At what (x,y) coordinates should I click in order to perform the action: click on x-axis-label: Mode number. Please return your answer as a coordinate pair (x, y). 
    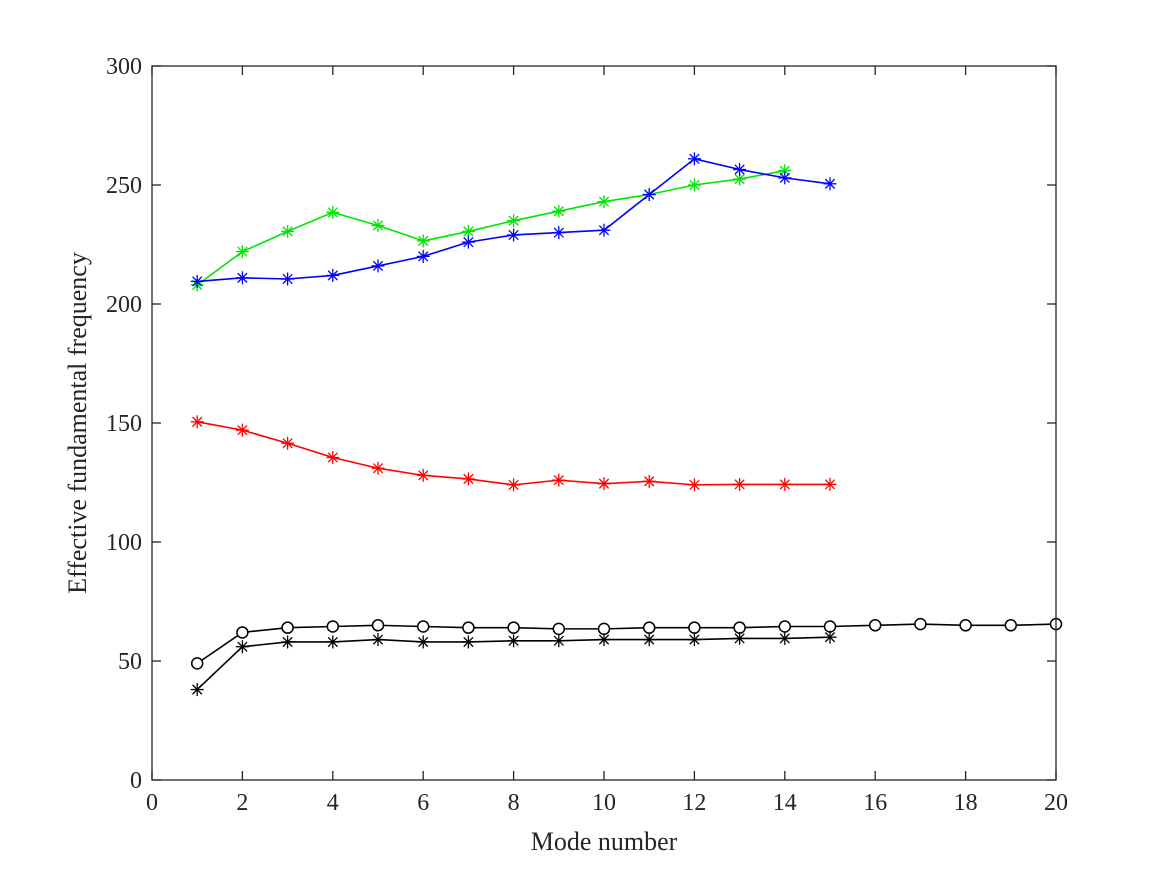
    Looking at the image, I should click on (604, 841).